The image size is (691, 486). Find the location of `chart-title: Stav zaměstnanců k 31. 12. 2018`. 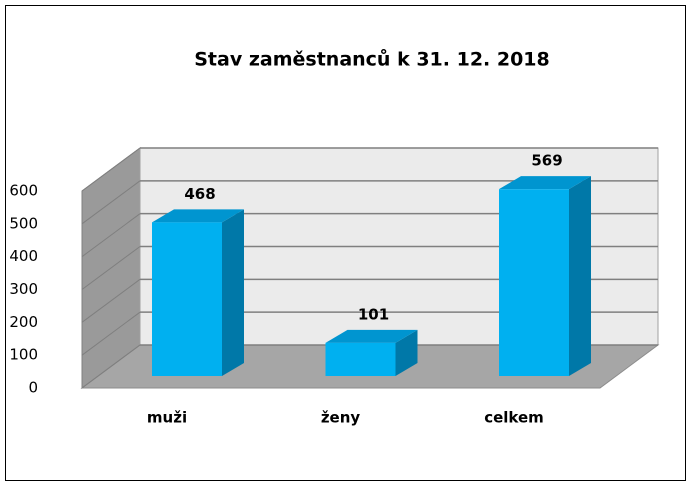

chart-title: Stav zaměstnanců k 31. 12. 2018 is located at coordinates (372, 59).